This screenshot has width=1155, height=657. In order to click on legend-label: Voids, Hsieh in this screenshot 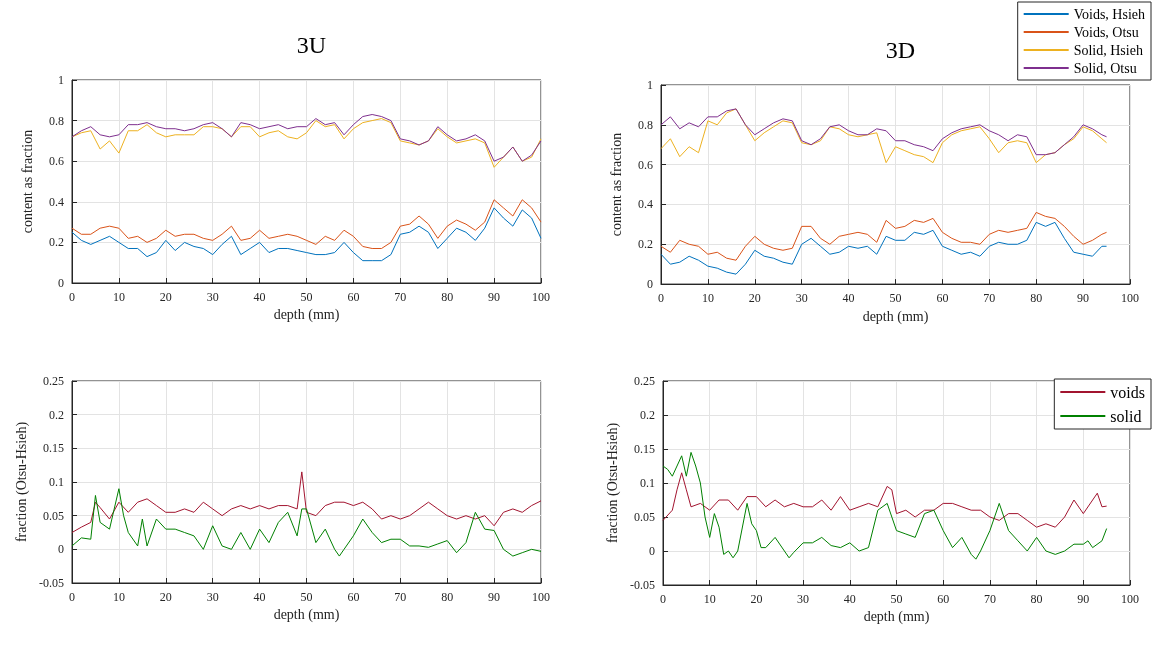, I will do `click(1109, 14)`.